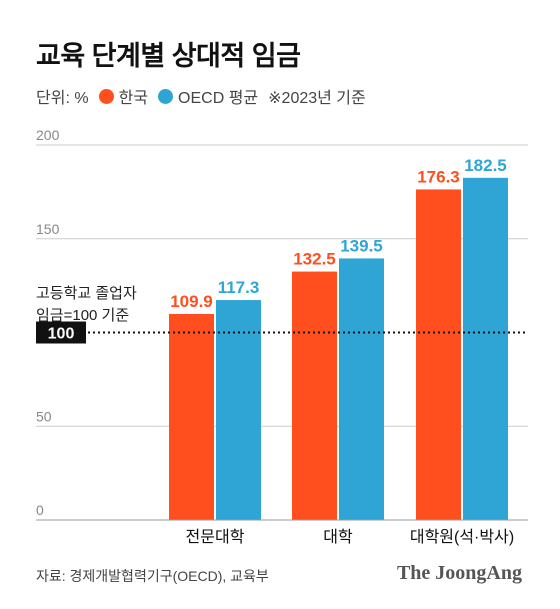 The width and height of the screenshot is (560, 609). What do you see at coordinates (317, 98) in the screenshot?
I see `year-note: ※2023년 기준` at bounding box center [317, 98].